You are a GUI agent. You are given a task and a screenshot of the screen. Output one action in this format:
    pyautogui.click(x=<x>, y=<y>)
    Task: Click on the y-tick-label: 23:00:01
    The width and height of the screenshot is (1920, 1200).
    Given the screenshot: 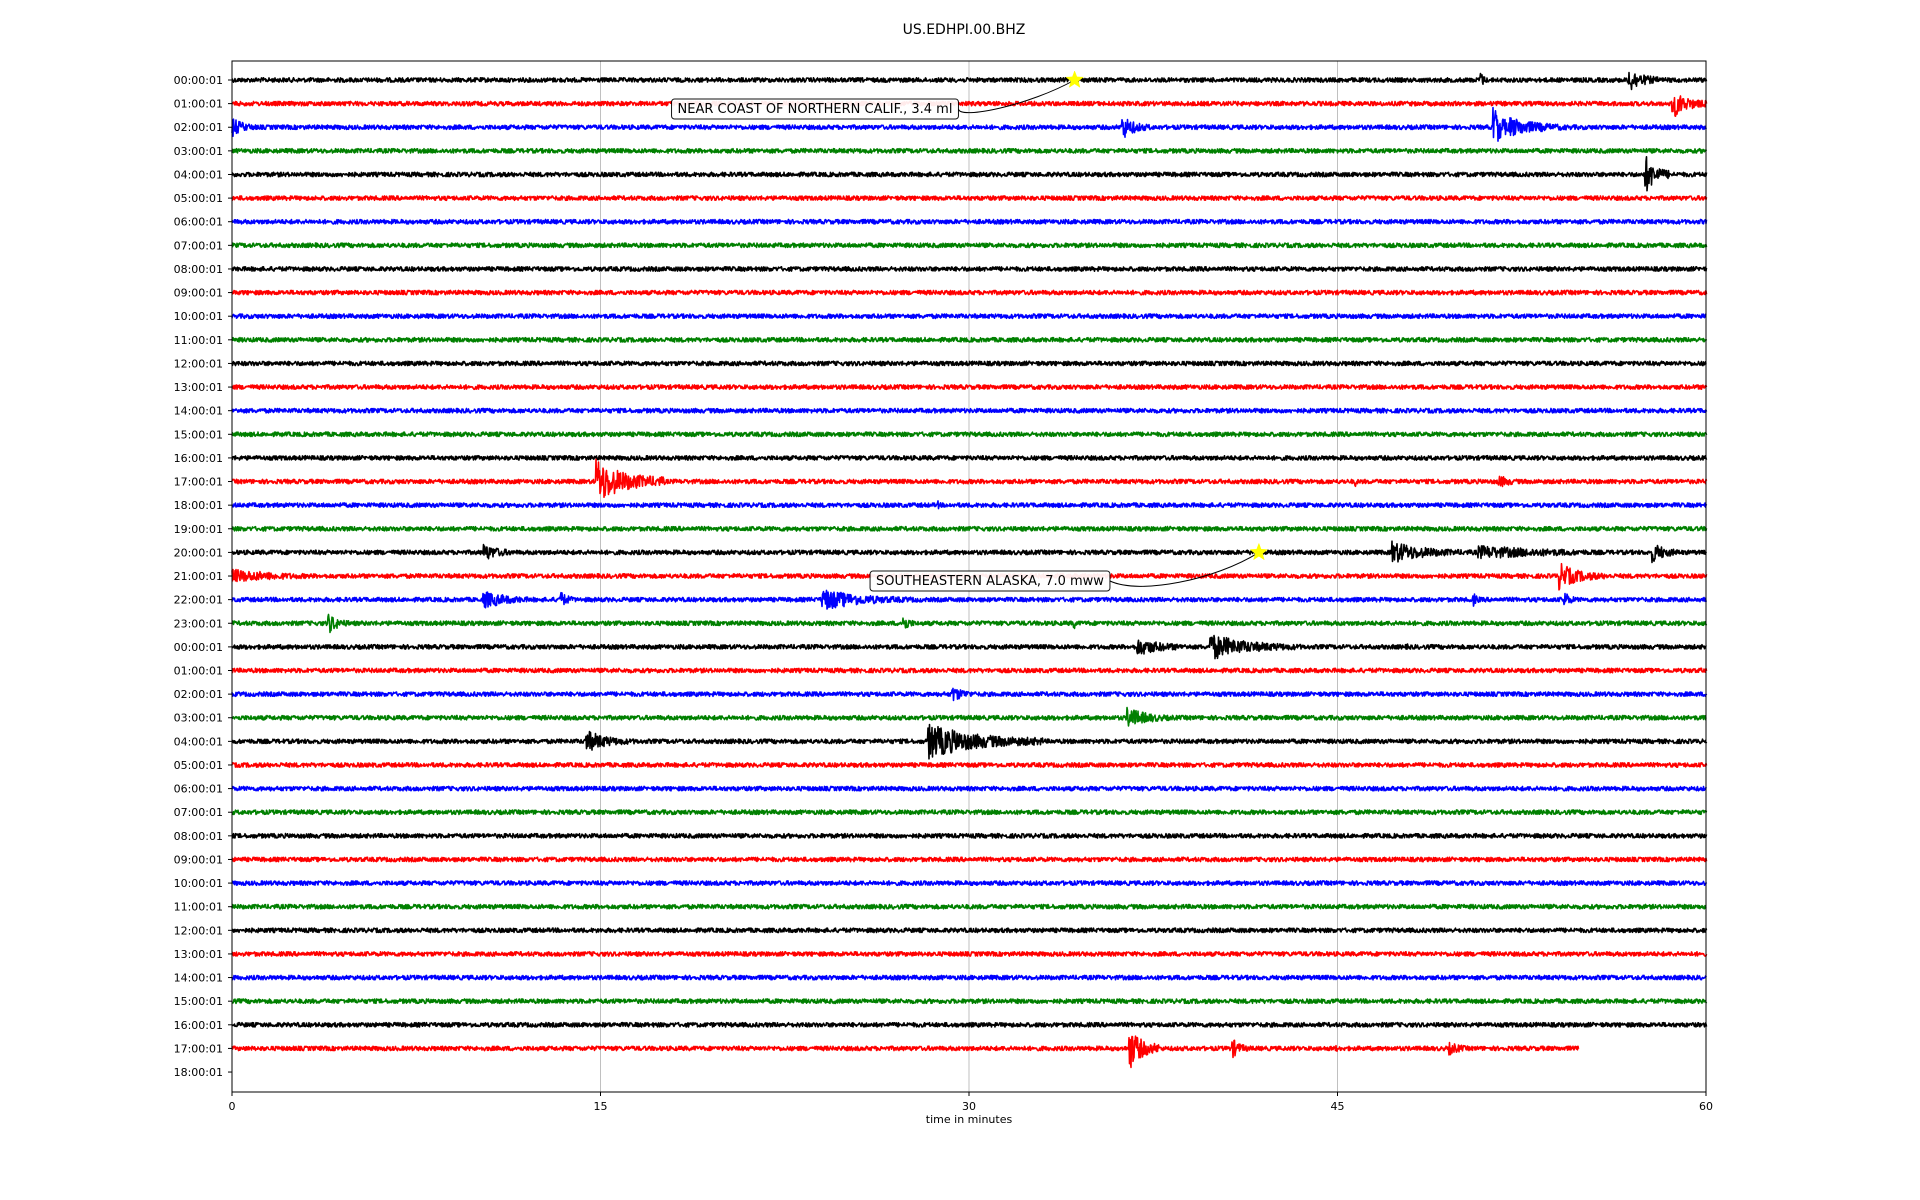 What is the action you would take?
    pyautogui.click(x=198, y=623)
    